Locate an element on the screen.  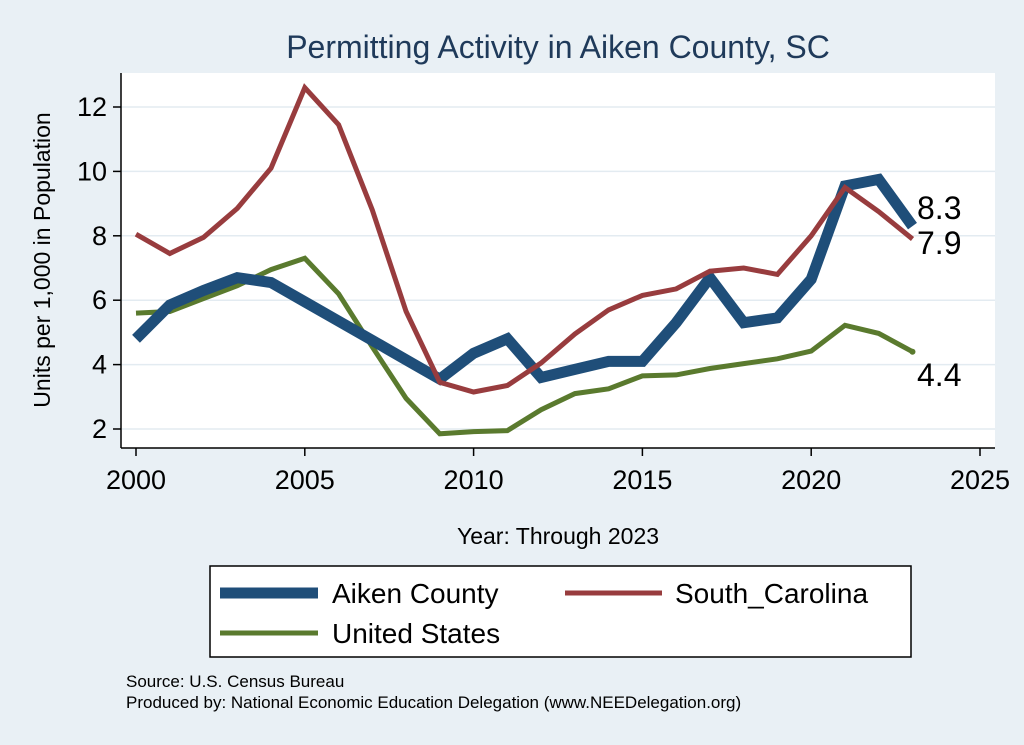
chart-title: Permitting Activity in Aiken County, SC is located at coordinates (558, 47).